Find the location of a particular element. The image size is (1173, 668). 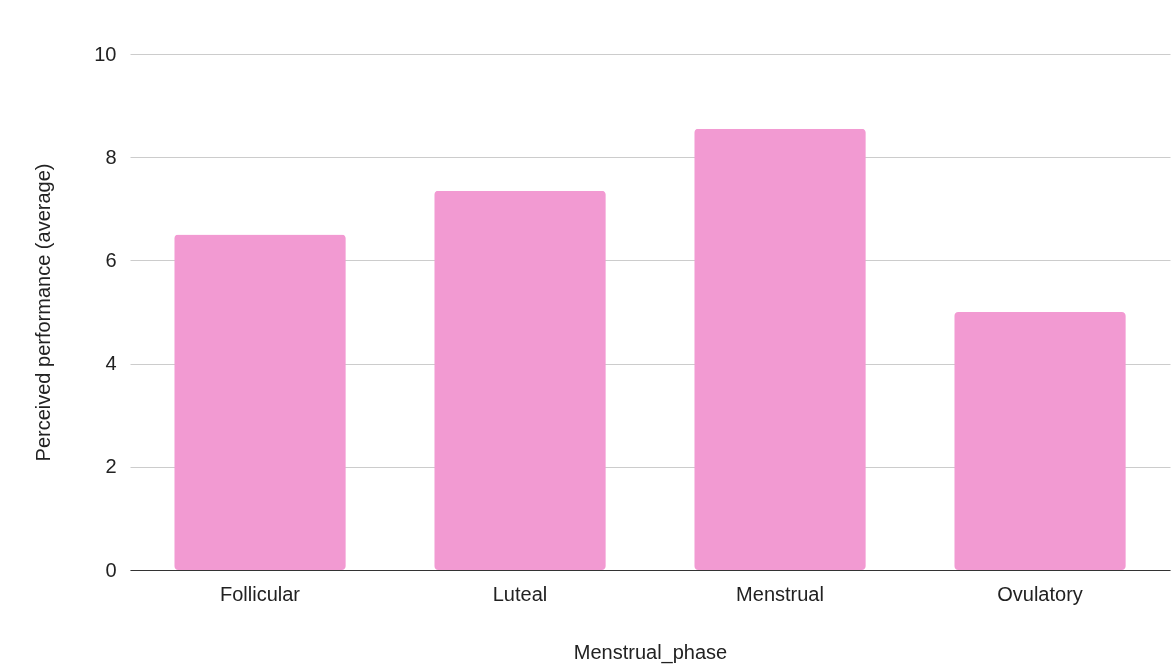

y-tick-label: 4 is located at coordinates (111, 363).